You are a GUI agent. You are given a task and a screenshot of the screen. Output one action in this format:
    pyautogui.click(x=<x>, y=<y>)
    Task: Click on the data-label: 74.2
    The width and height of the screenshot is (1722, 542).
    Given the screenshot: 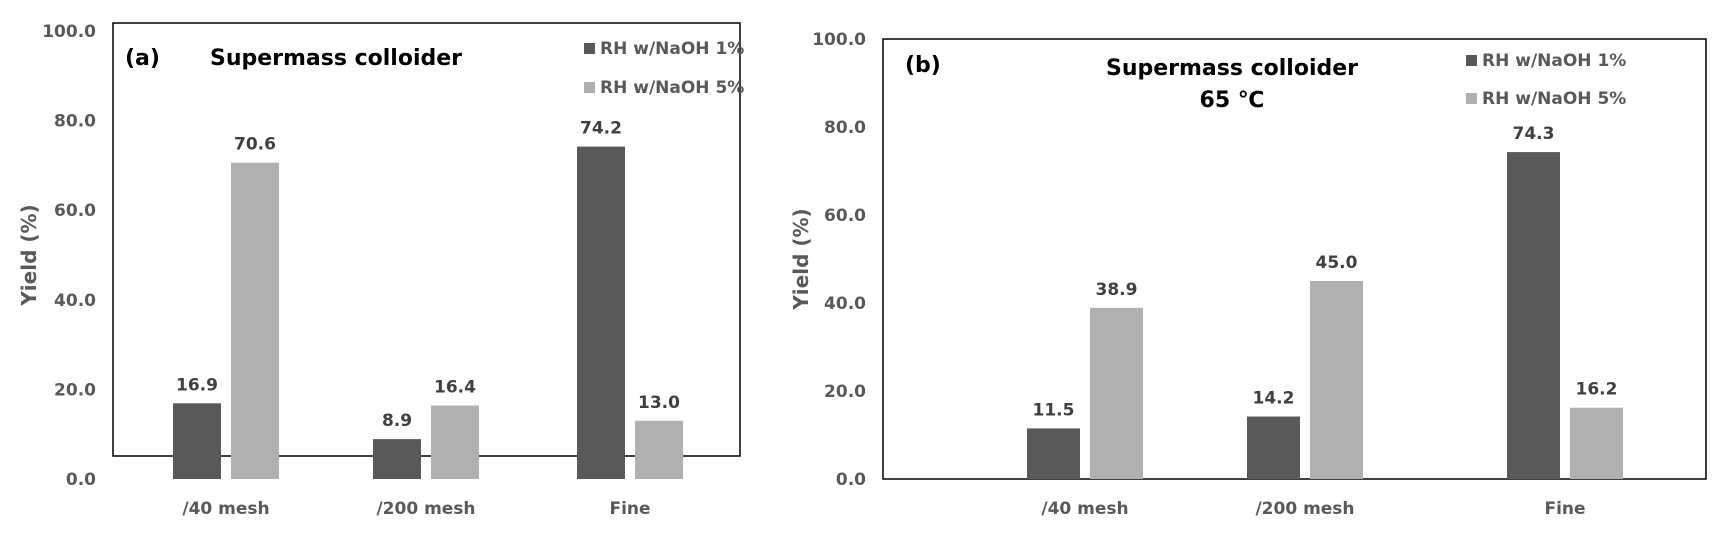 What is the action you would take?
    pyautogui.click(x=601, y=129)
    